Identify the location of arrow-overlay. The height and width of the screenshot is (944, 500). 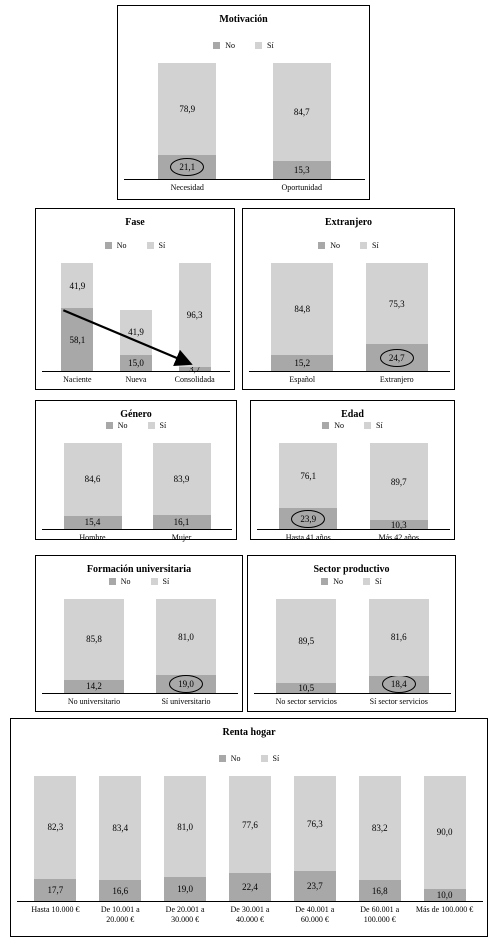
(127, 337).